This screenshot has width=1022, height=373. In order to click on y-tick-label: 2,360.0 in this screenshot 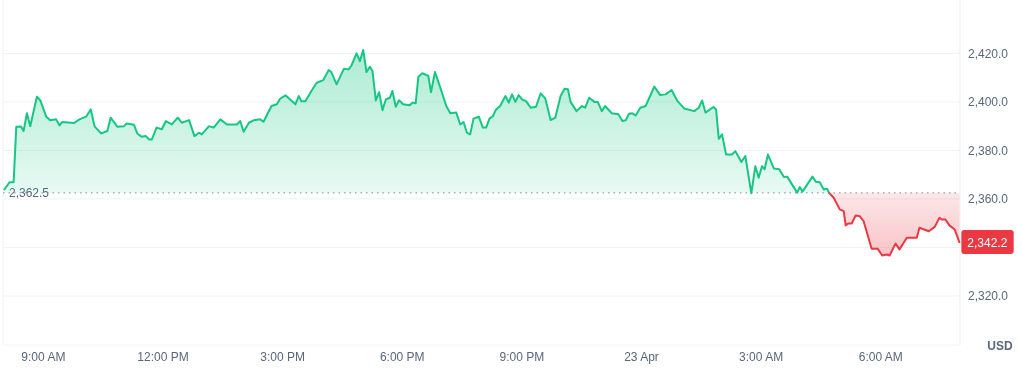, I will do `click(988, 199)`.